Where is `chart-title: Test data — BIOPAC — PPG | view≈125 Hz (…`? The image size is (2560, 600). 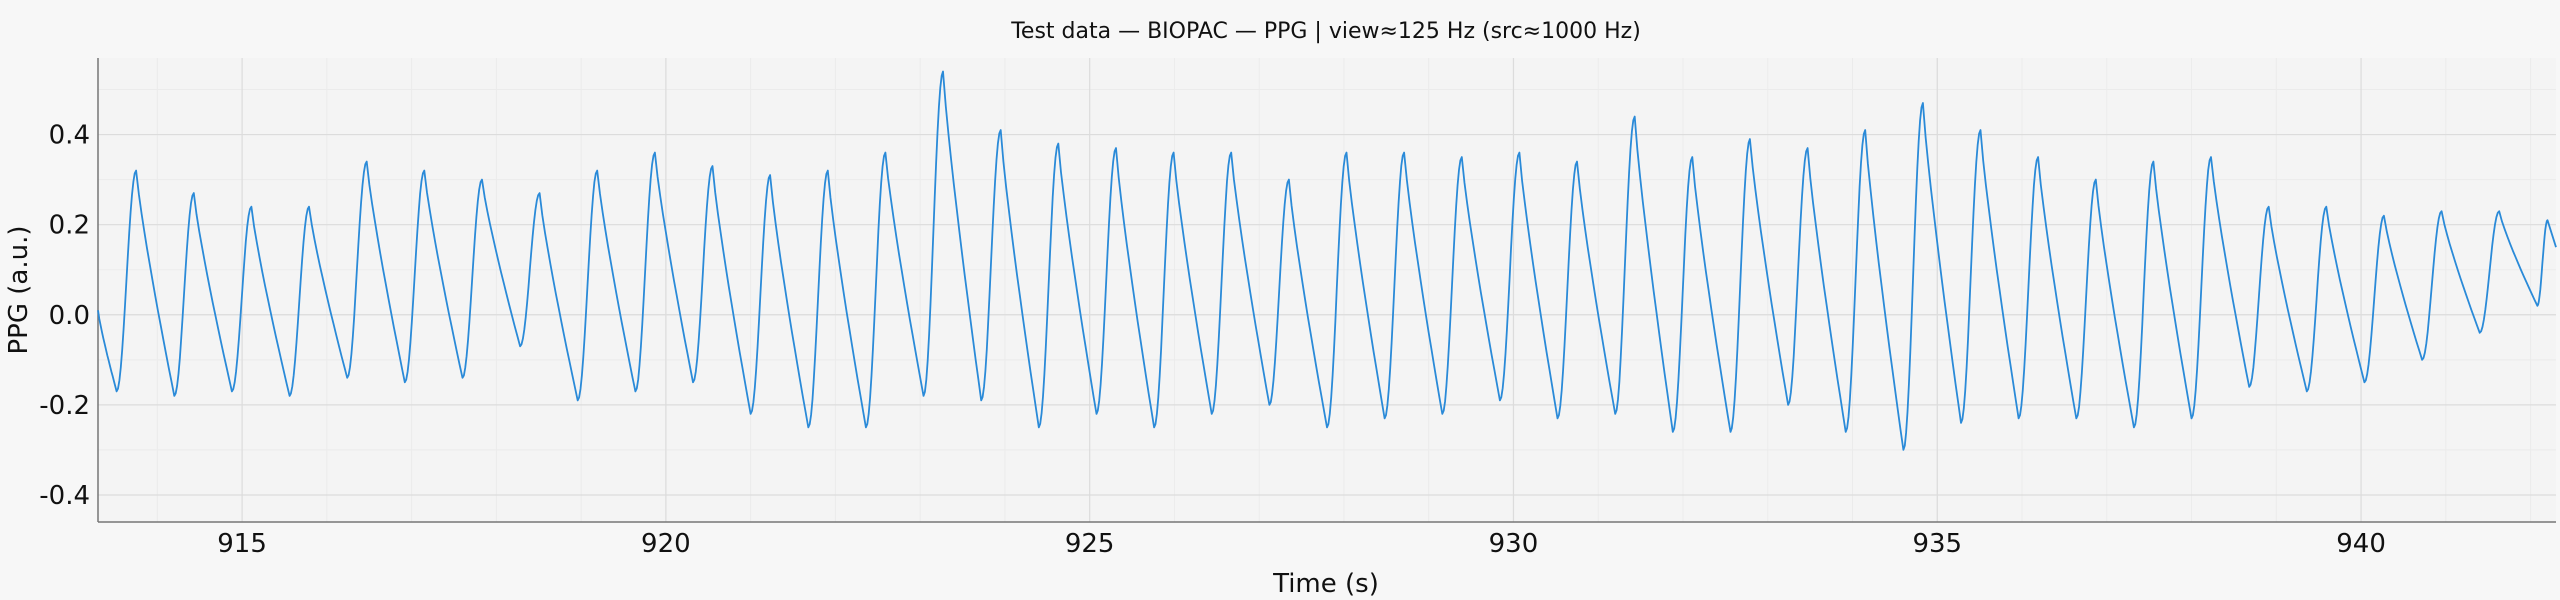 chart-title: Test data — BIOPAC — PPG | view≈125 Hz (… is located at coordinates (1325, 31).